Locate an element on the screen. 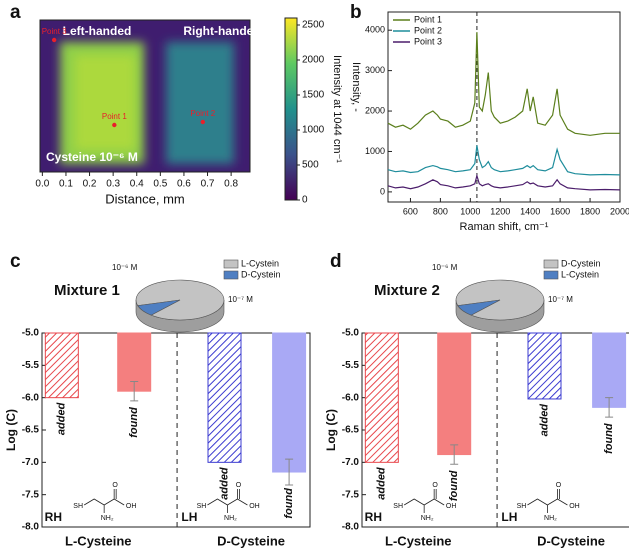 The image size is (629, 550). legend-label: Point 2 is located at coordinates (428, 30).